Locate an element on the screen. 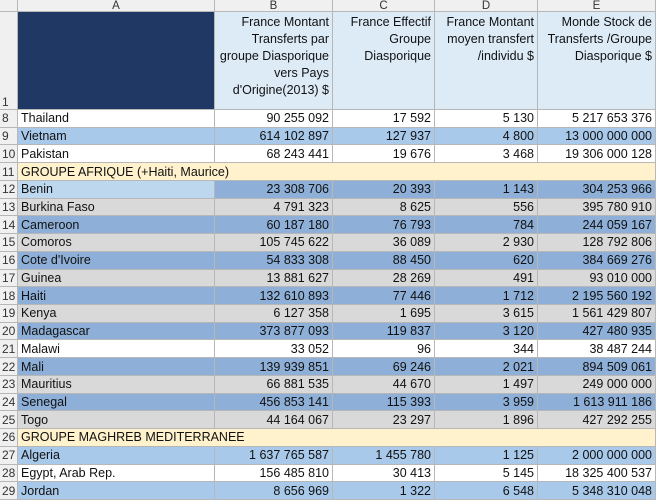 The width and height of the screenshot is (656, 500). value-cell: 1 896 is located at coordinates (486, 420).